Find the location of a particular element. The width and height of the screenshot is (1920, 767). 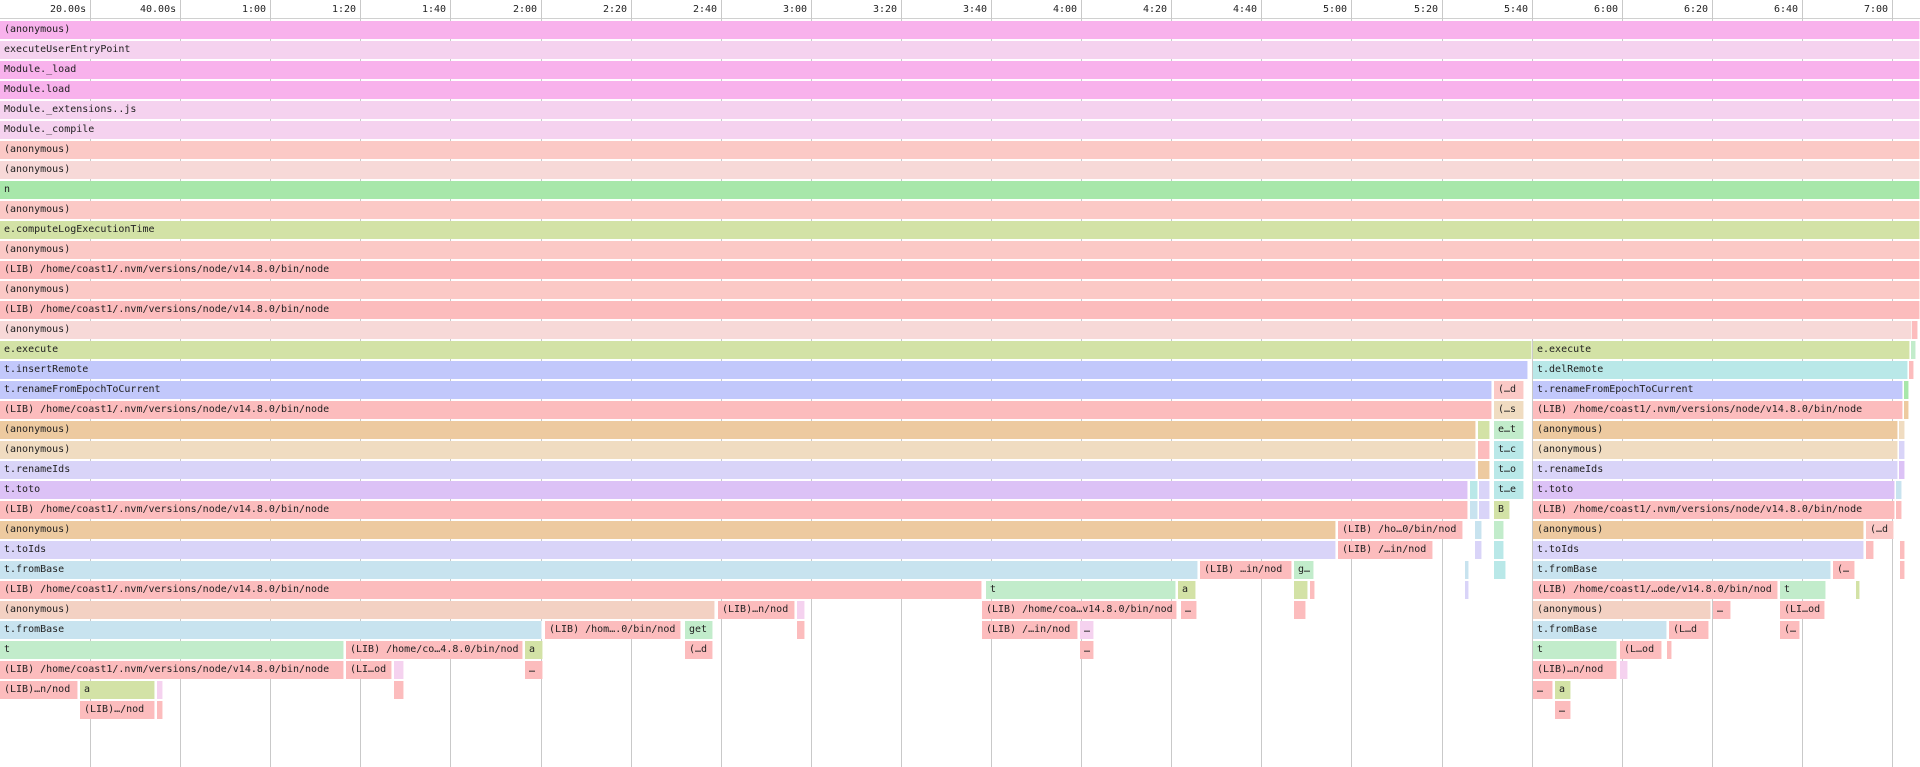

flame-frame: (LIB) /hom….0/bin/nod is located at coordinates (613, 630).